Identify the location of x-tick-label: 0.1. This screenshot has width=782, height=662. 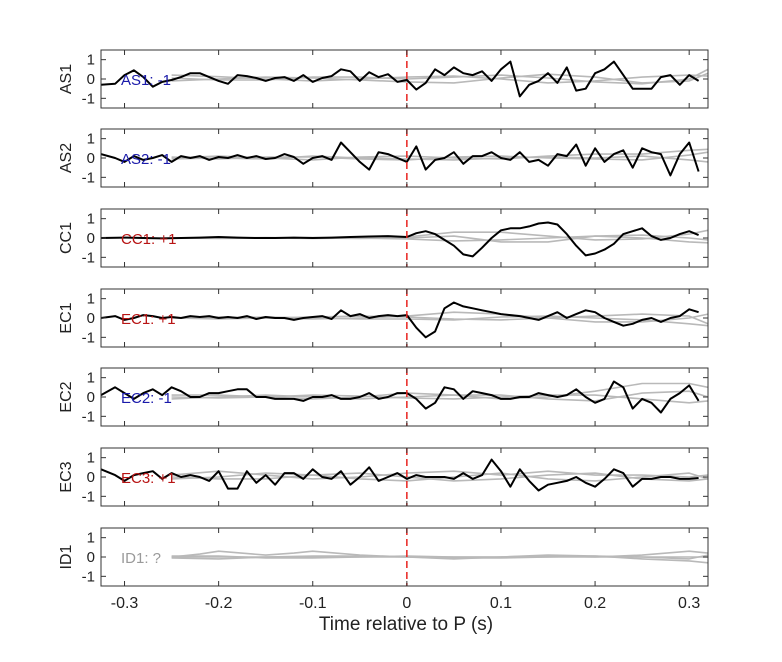
(501, 603).